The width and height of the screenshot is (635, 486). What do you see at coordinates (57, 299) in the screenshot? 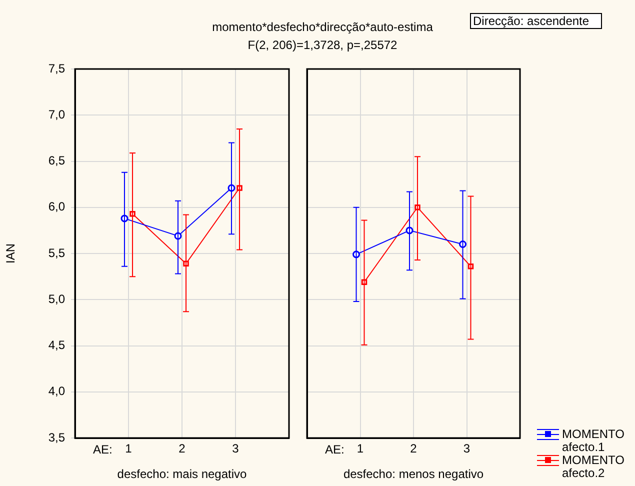
I see `y-tick-label: 5,0` at bounding box center [57, 299].